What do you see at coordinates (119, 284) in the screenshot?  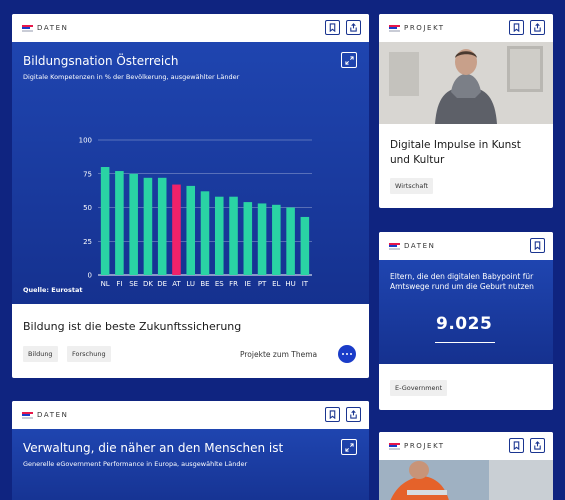 I see `x-tick-label: FI` at bounding box center [119, 284].